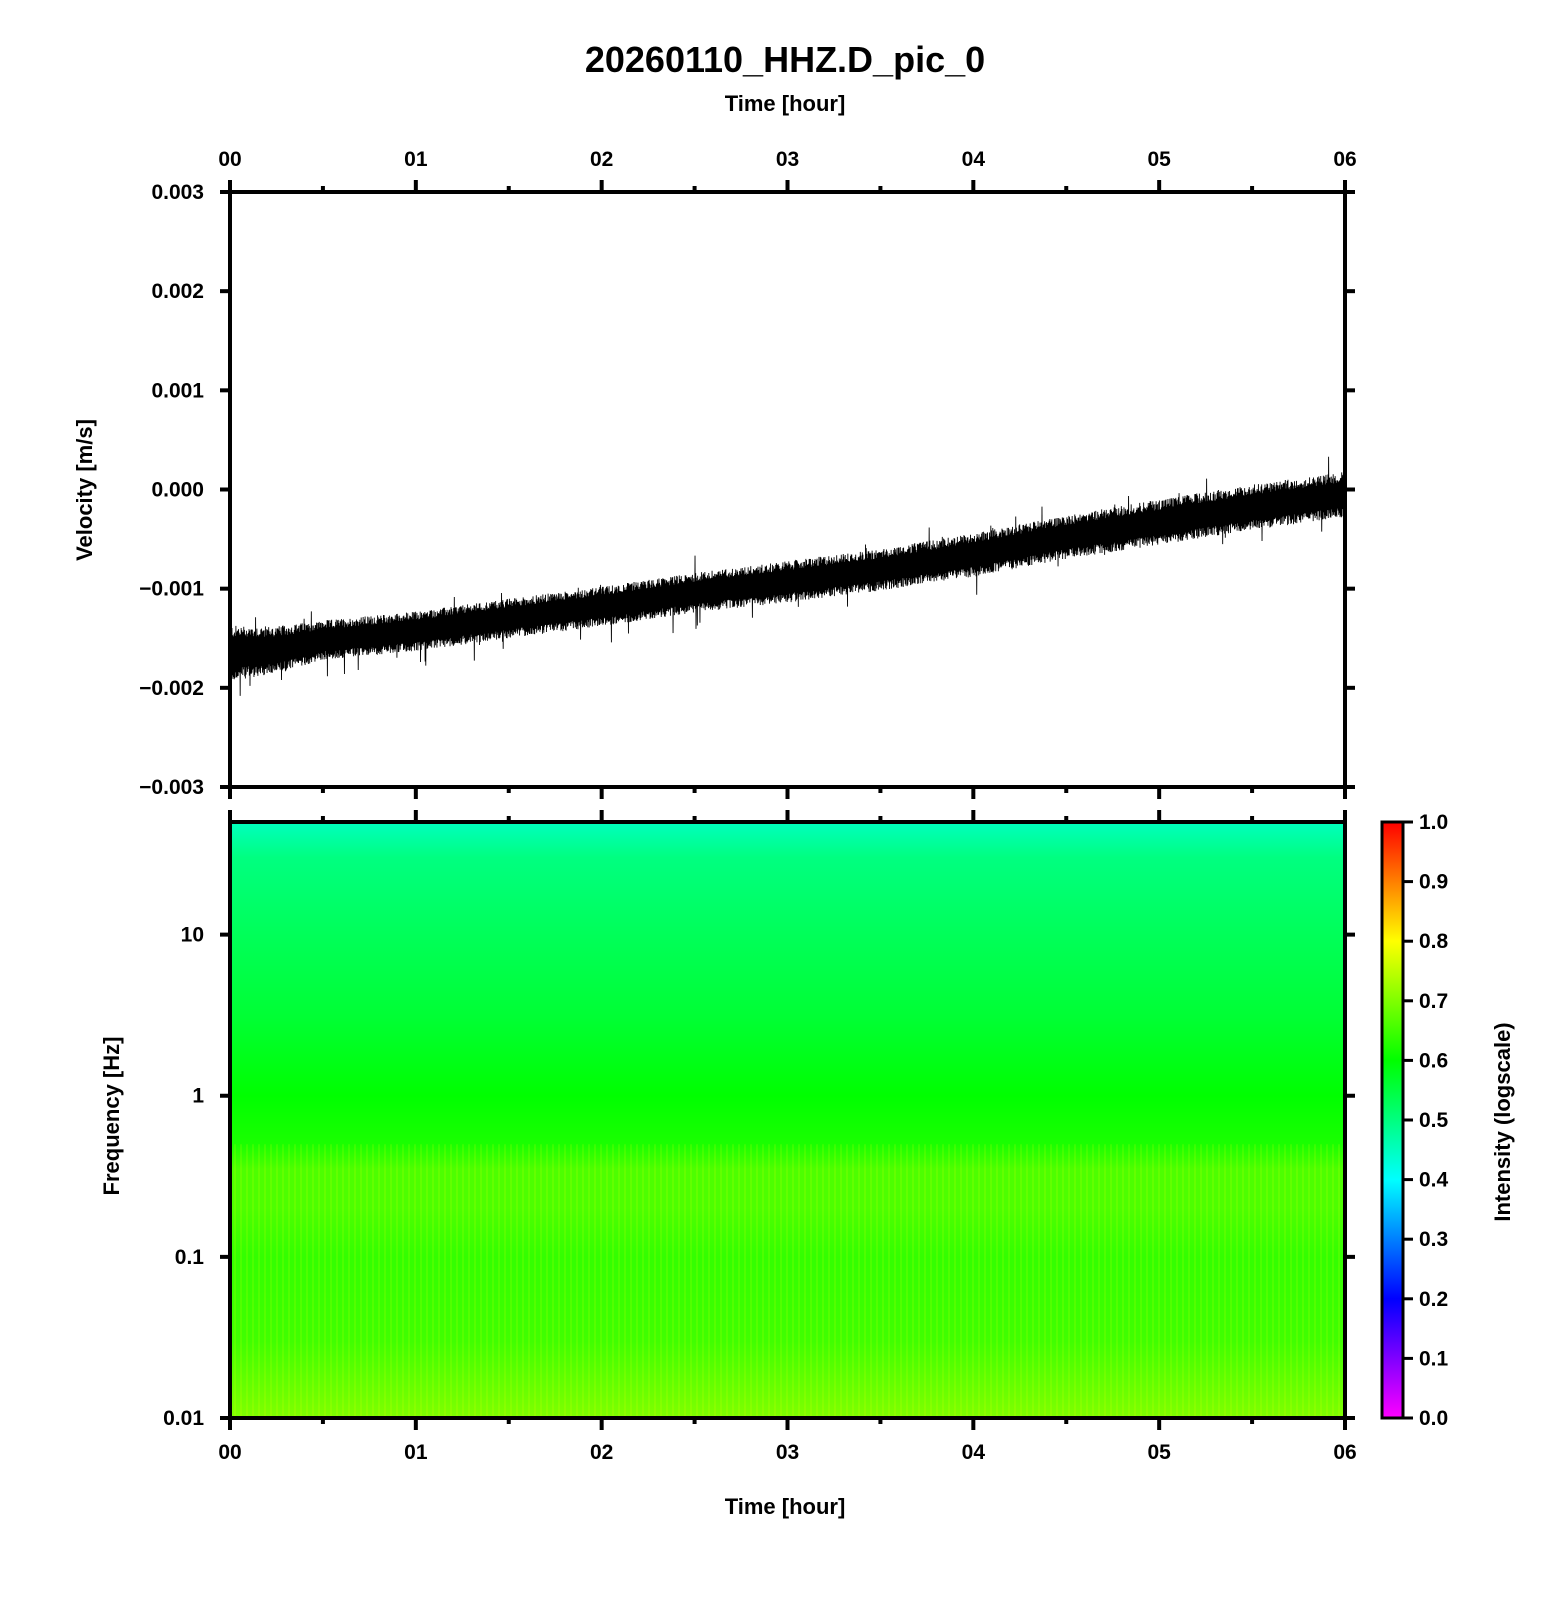  What do you see at coordinates (1433, 882) in the screenshot?
I see `colorbar-tick-label: 0.9` at bounding box center [1433, 882].